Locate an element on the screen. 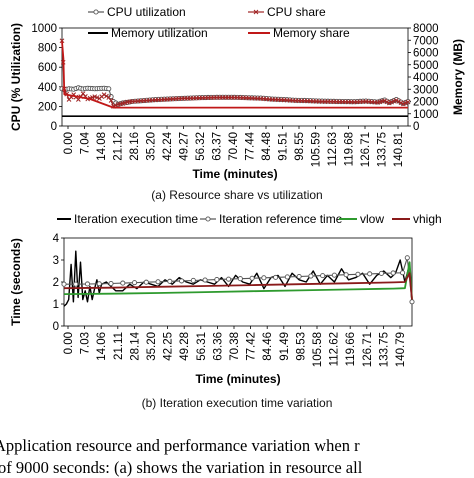  series-line is located at coordinates (238, 280).